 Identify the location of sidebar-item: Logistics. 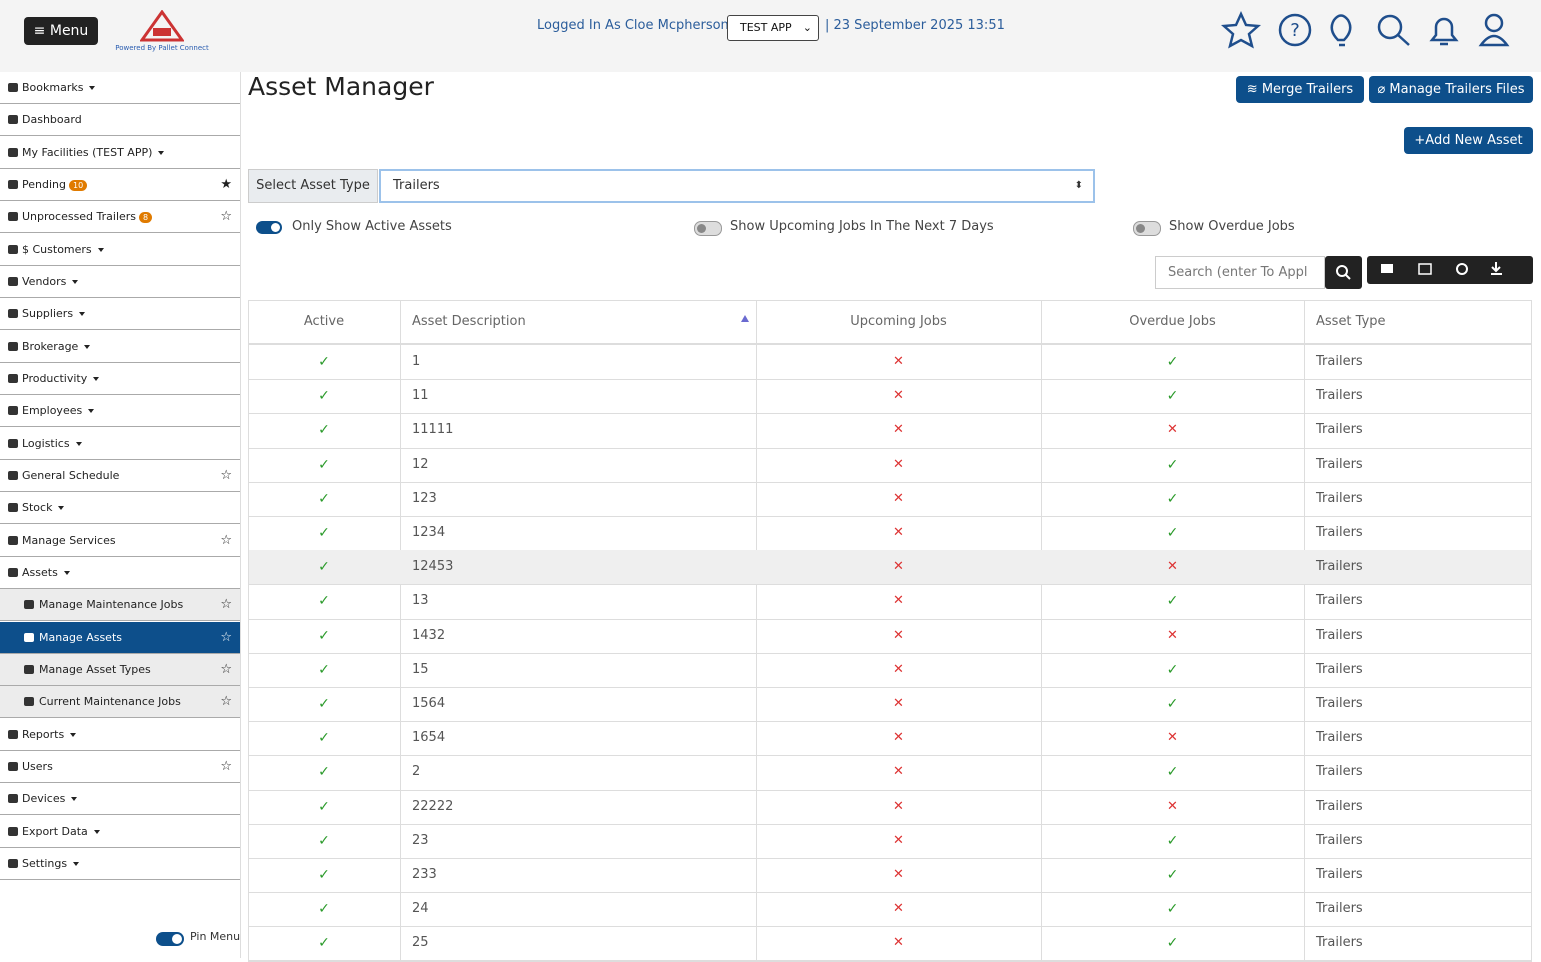
(120, 444).